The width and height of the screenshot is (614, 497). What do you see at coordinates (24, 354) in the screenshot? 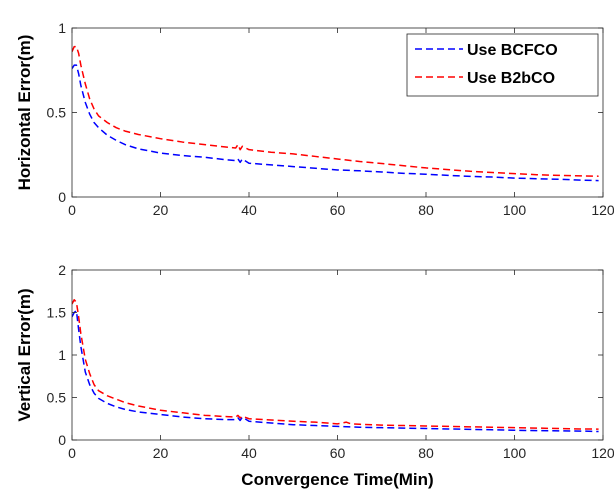
I see `y-axis-label: Vertical Error(m)` at bounding box center [24, 354].